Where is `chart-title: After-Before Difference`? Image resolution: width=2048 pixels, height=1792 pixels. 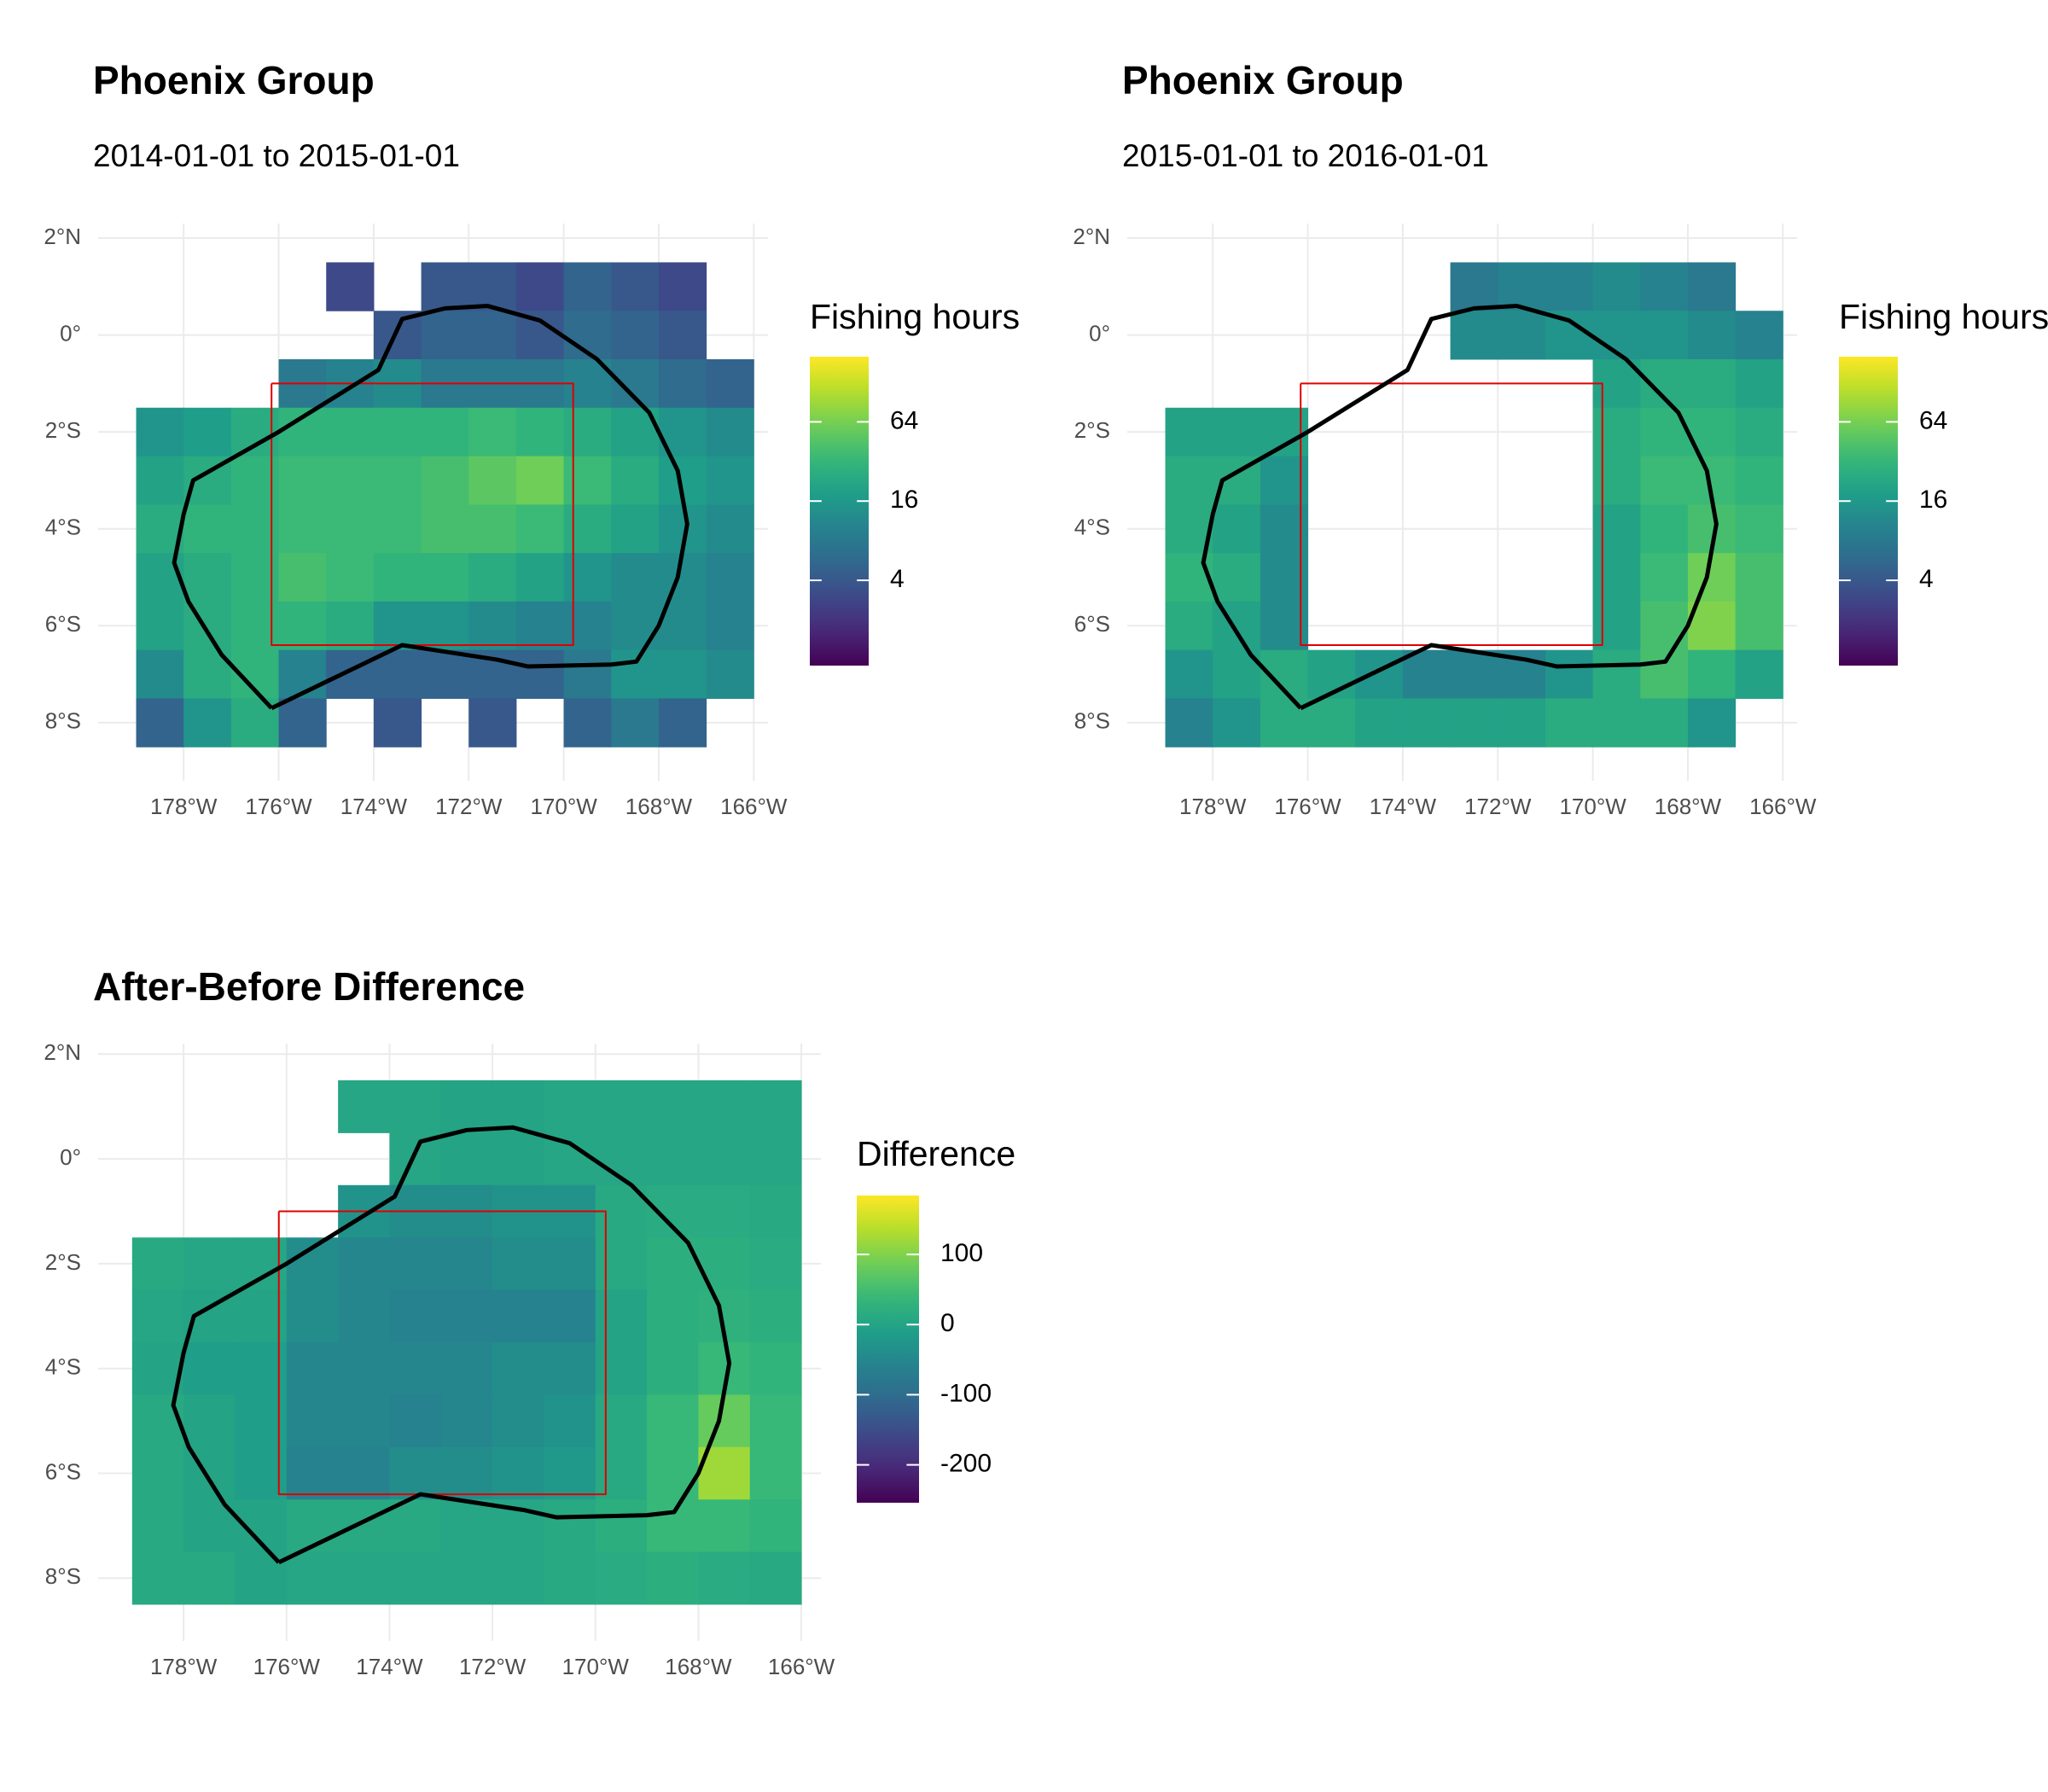 chart-title: After-Before Difference is located at coordinates (309, 987).